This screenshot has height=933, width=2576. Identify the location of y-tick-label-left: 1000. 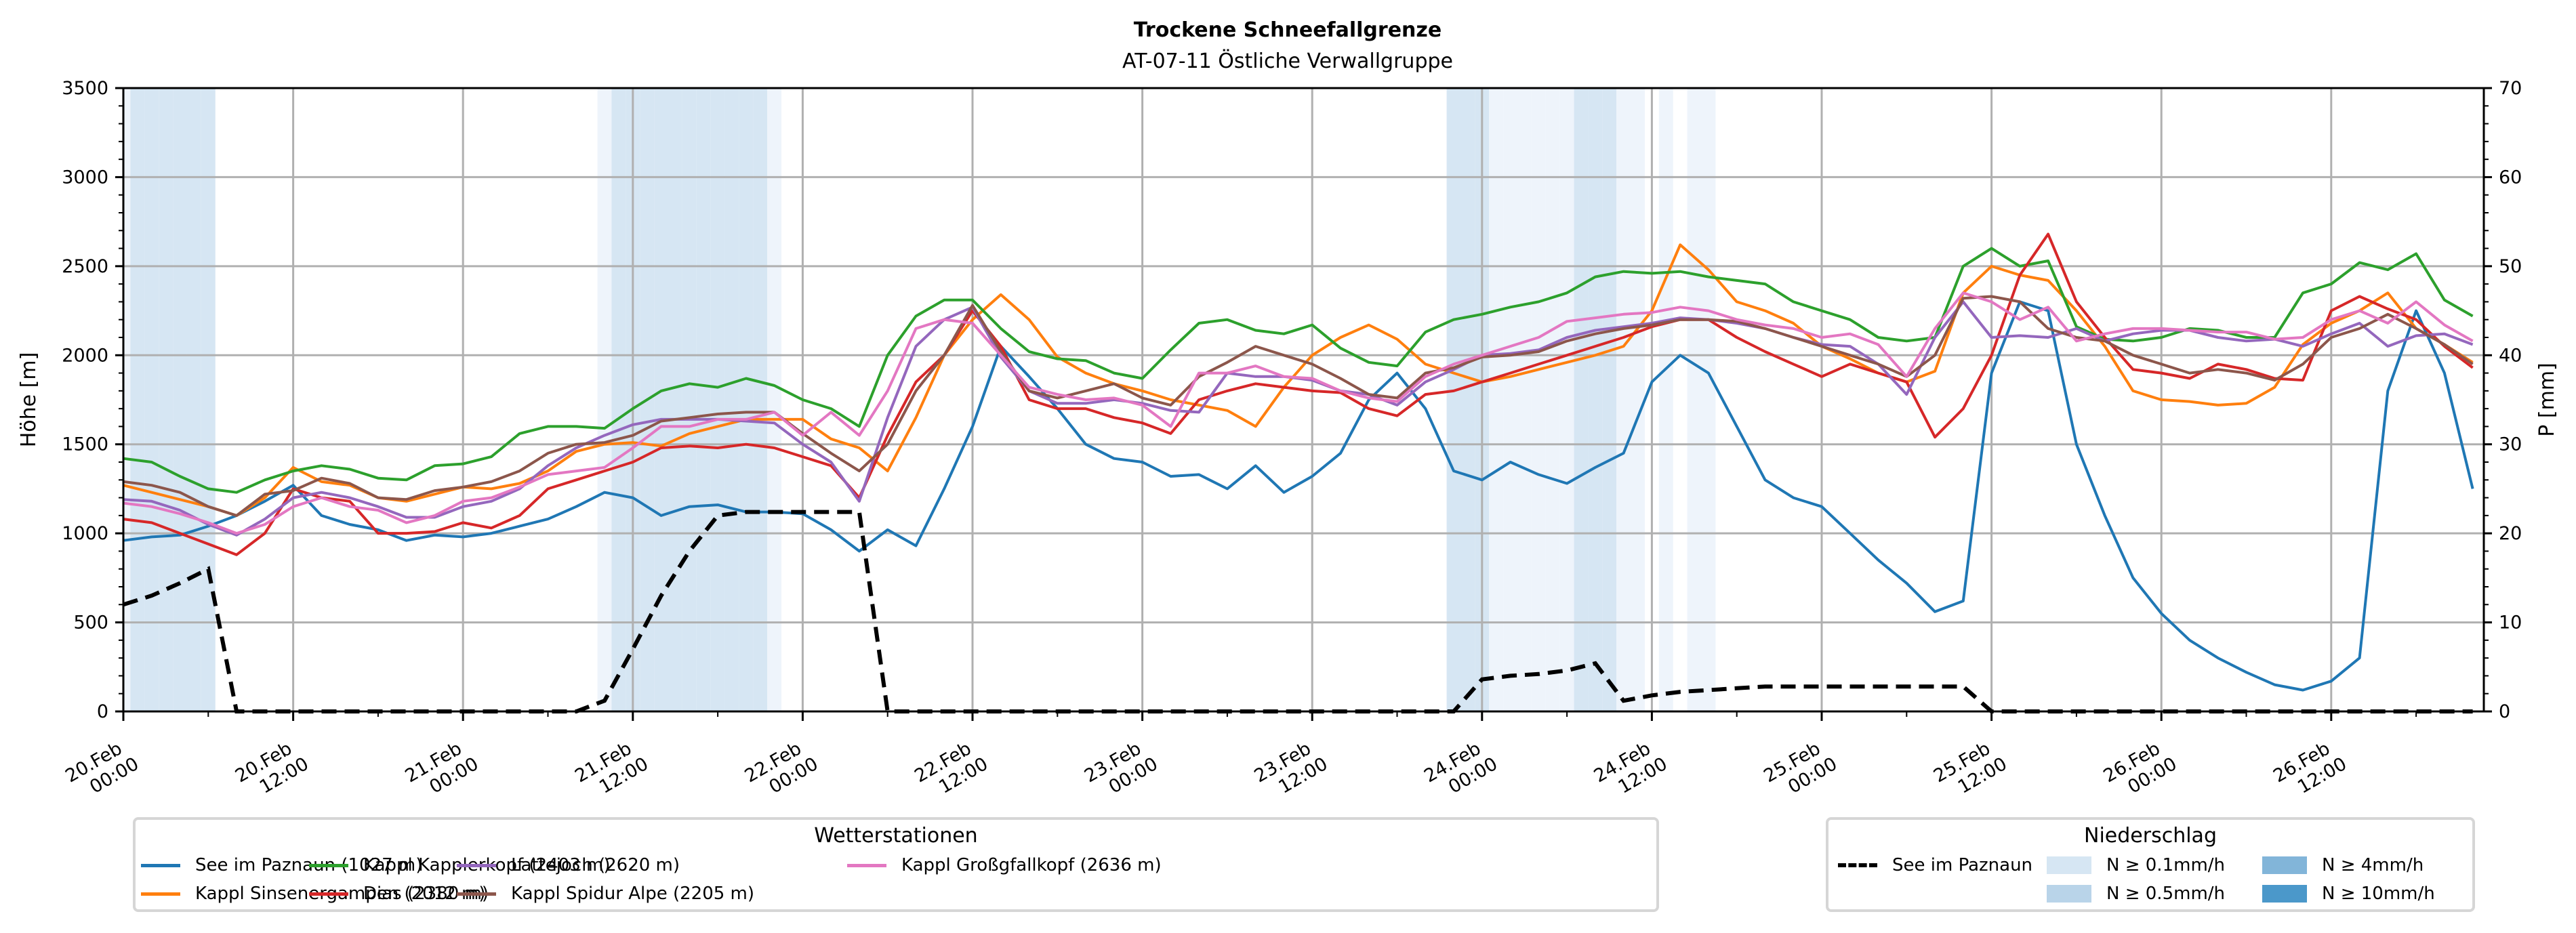
(85, 533).